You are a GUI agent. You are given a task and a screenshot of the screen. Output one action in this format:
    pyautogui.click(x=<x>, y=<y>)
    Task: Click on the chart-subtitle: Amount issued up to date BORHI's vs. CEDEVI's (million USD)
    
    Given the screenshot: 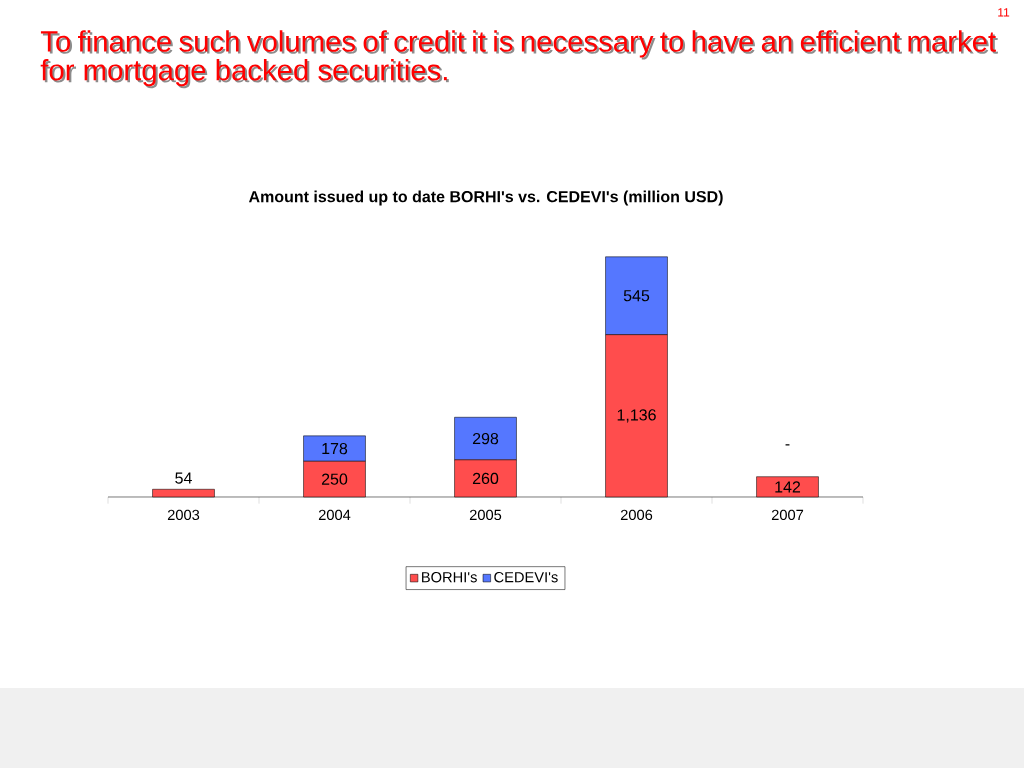 What is the action you would take?
    pyautogui.click(x=485, y=198)
    